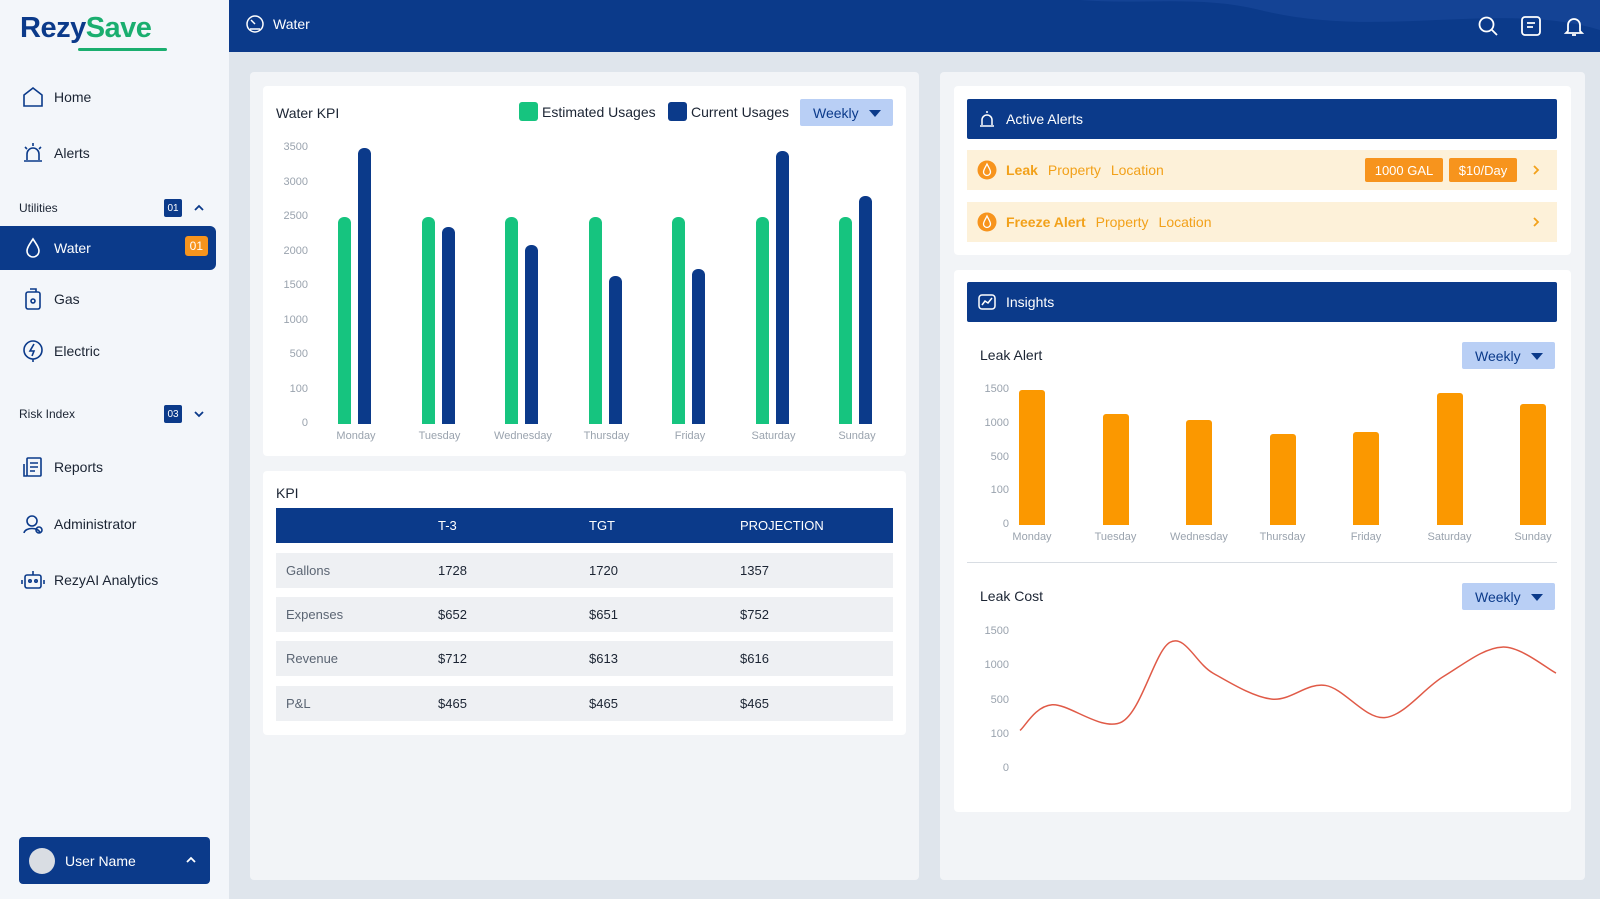 This screenshot has height=899, width=1600. I want to click on y-tick-label: 500, so click(999, 456).